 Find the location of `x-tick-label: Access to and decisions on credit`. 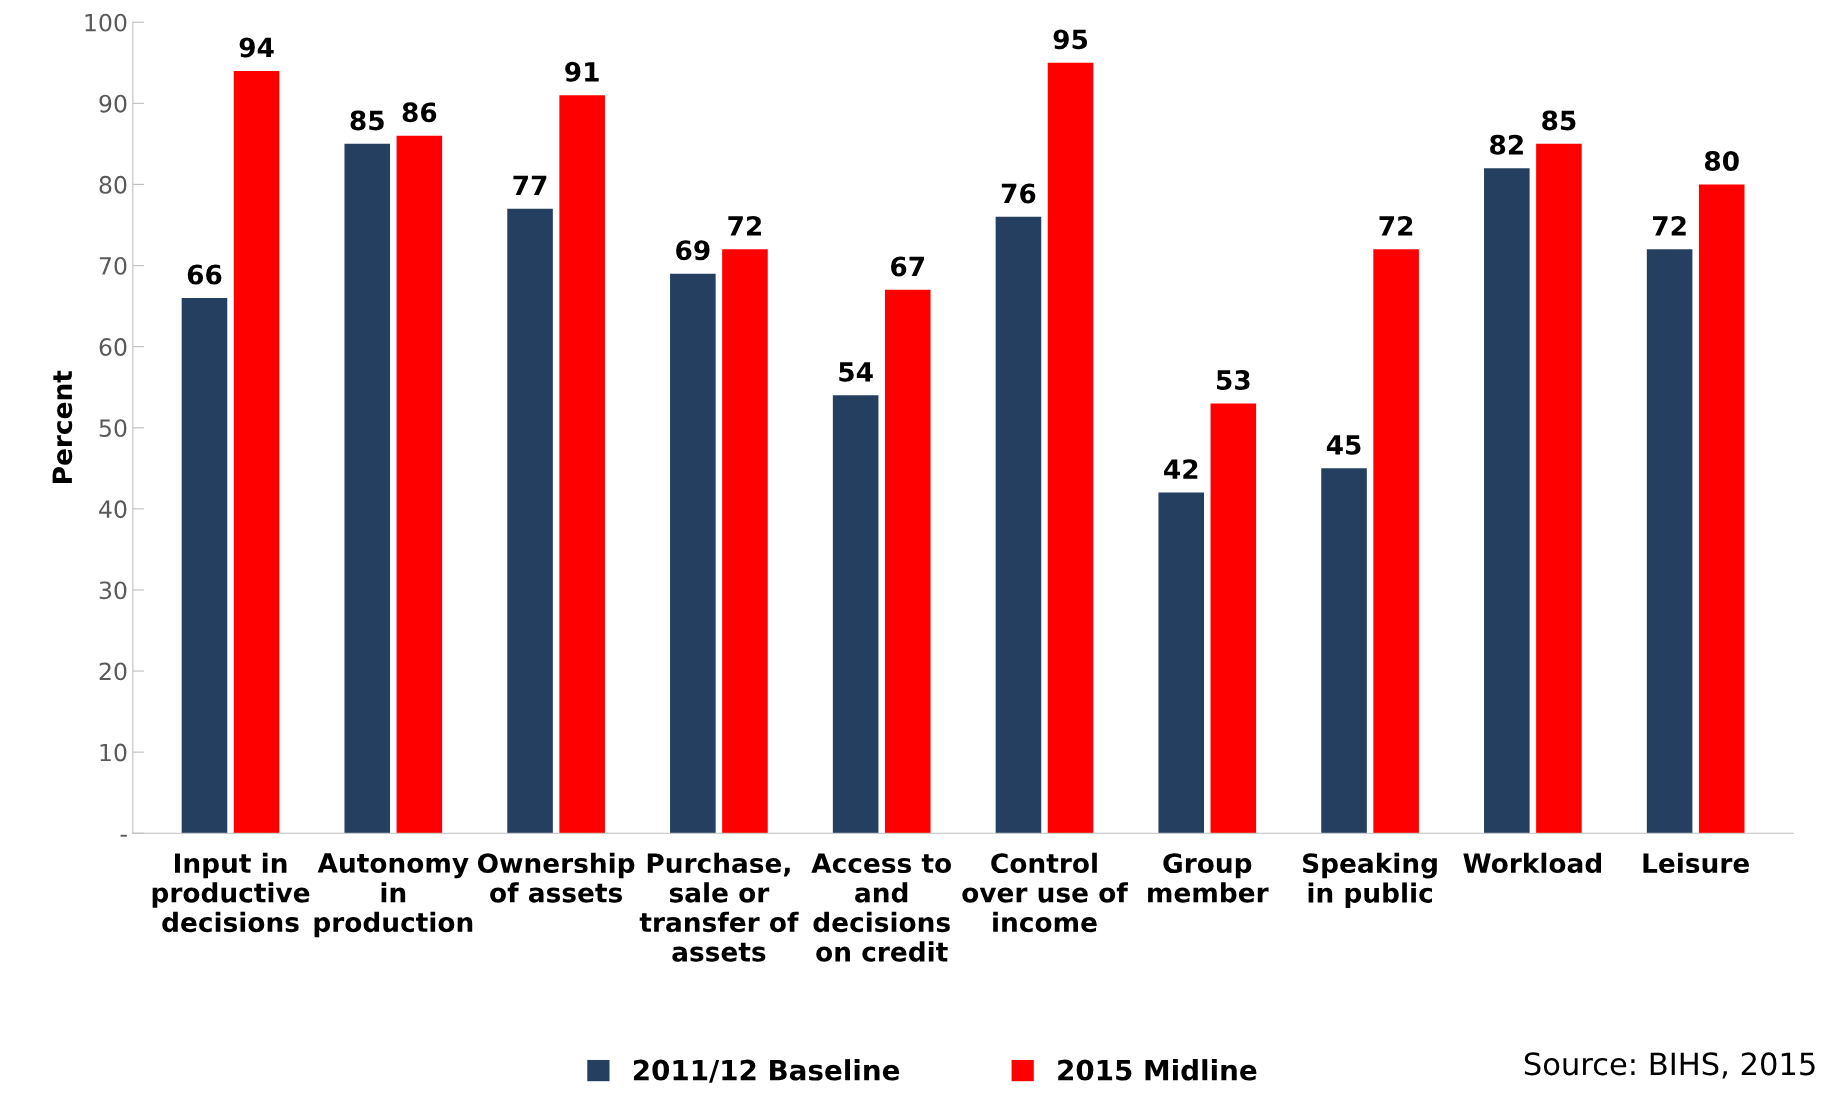

x-tick-label: Access to and decisions on credit is located at coordinates (881, 907).